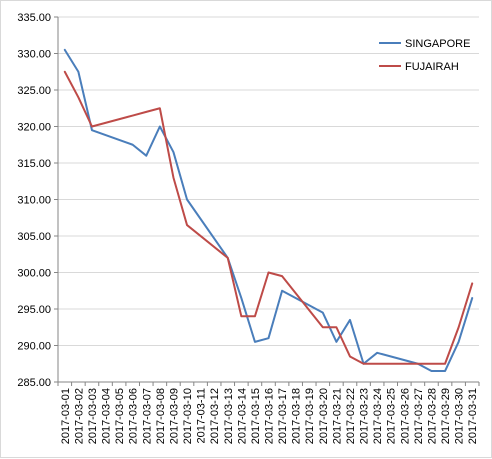 The image size is (492, 459). Describe the element at coordinates (229, 416) in the screenshot. I see `x-tick-label: 2017-03-13` at that location.